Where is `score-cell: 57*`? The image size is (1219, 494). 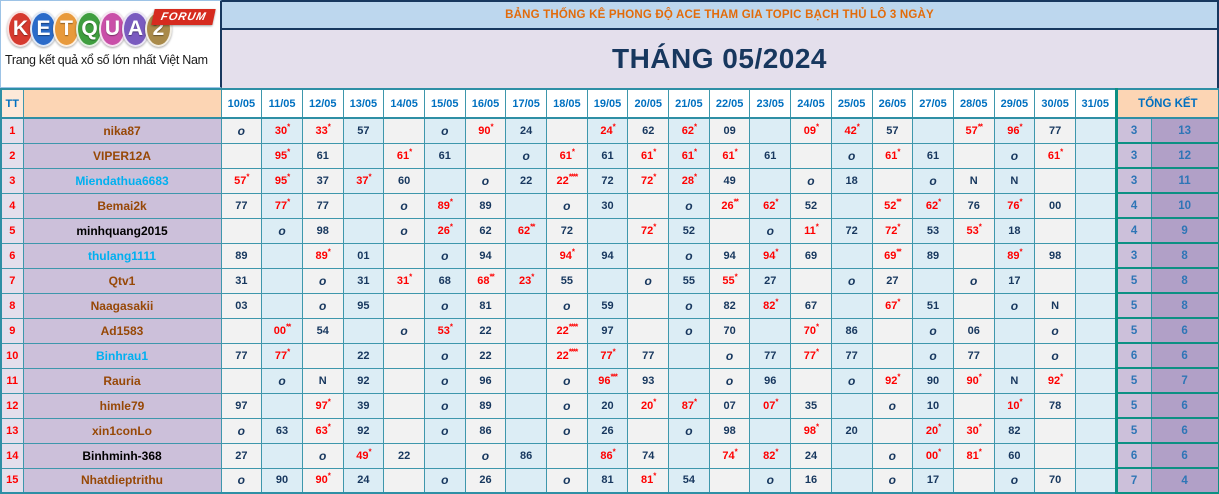
score-cell: 57* is located at coordinates (241, 180).